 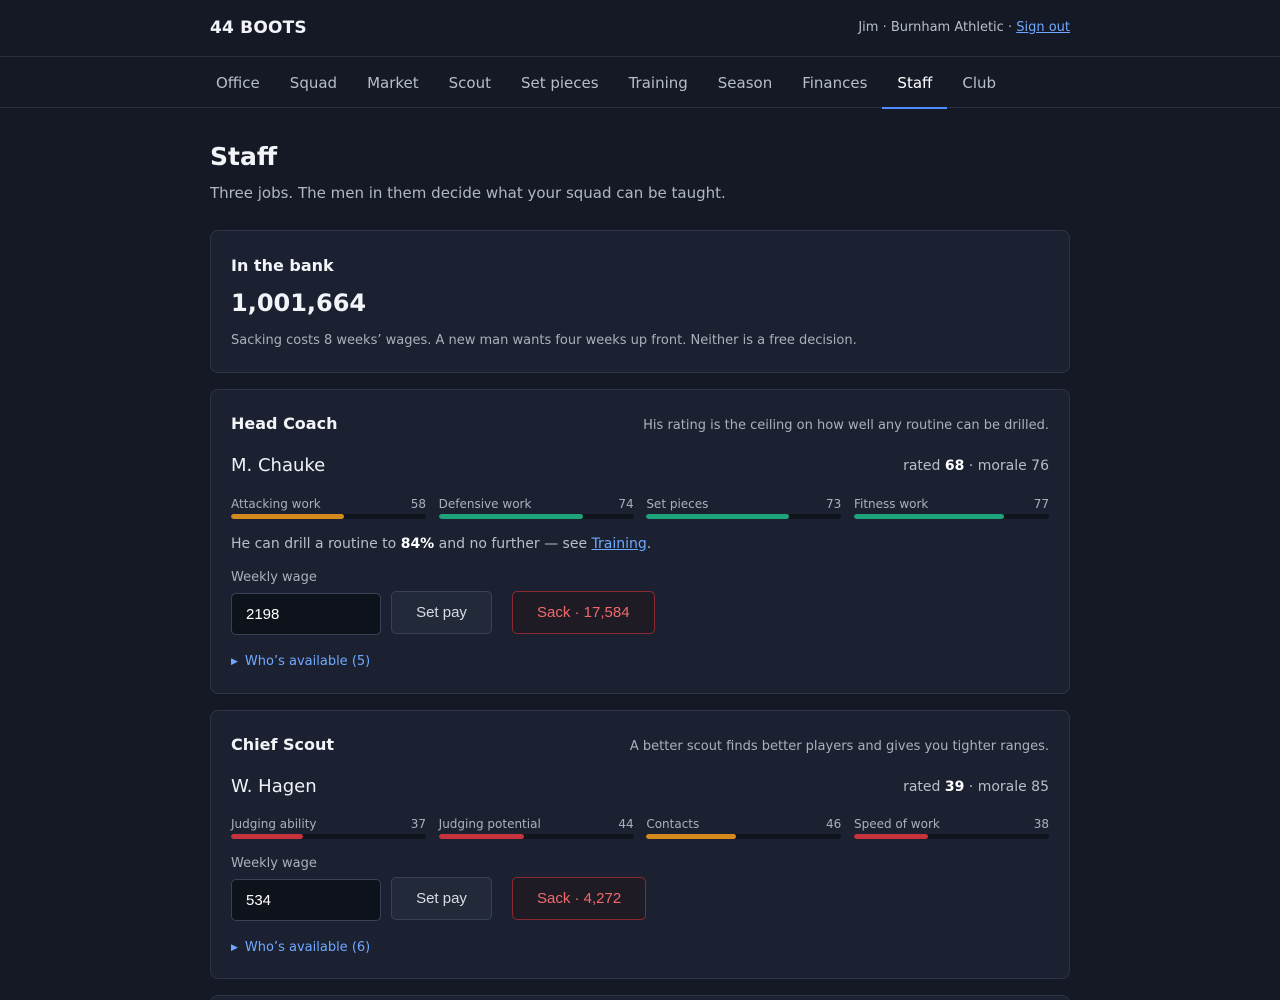 I want to click on coach-available-label: Who’s available (5), so click(x=307, y=661).